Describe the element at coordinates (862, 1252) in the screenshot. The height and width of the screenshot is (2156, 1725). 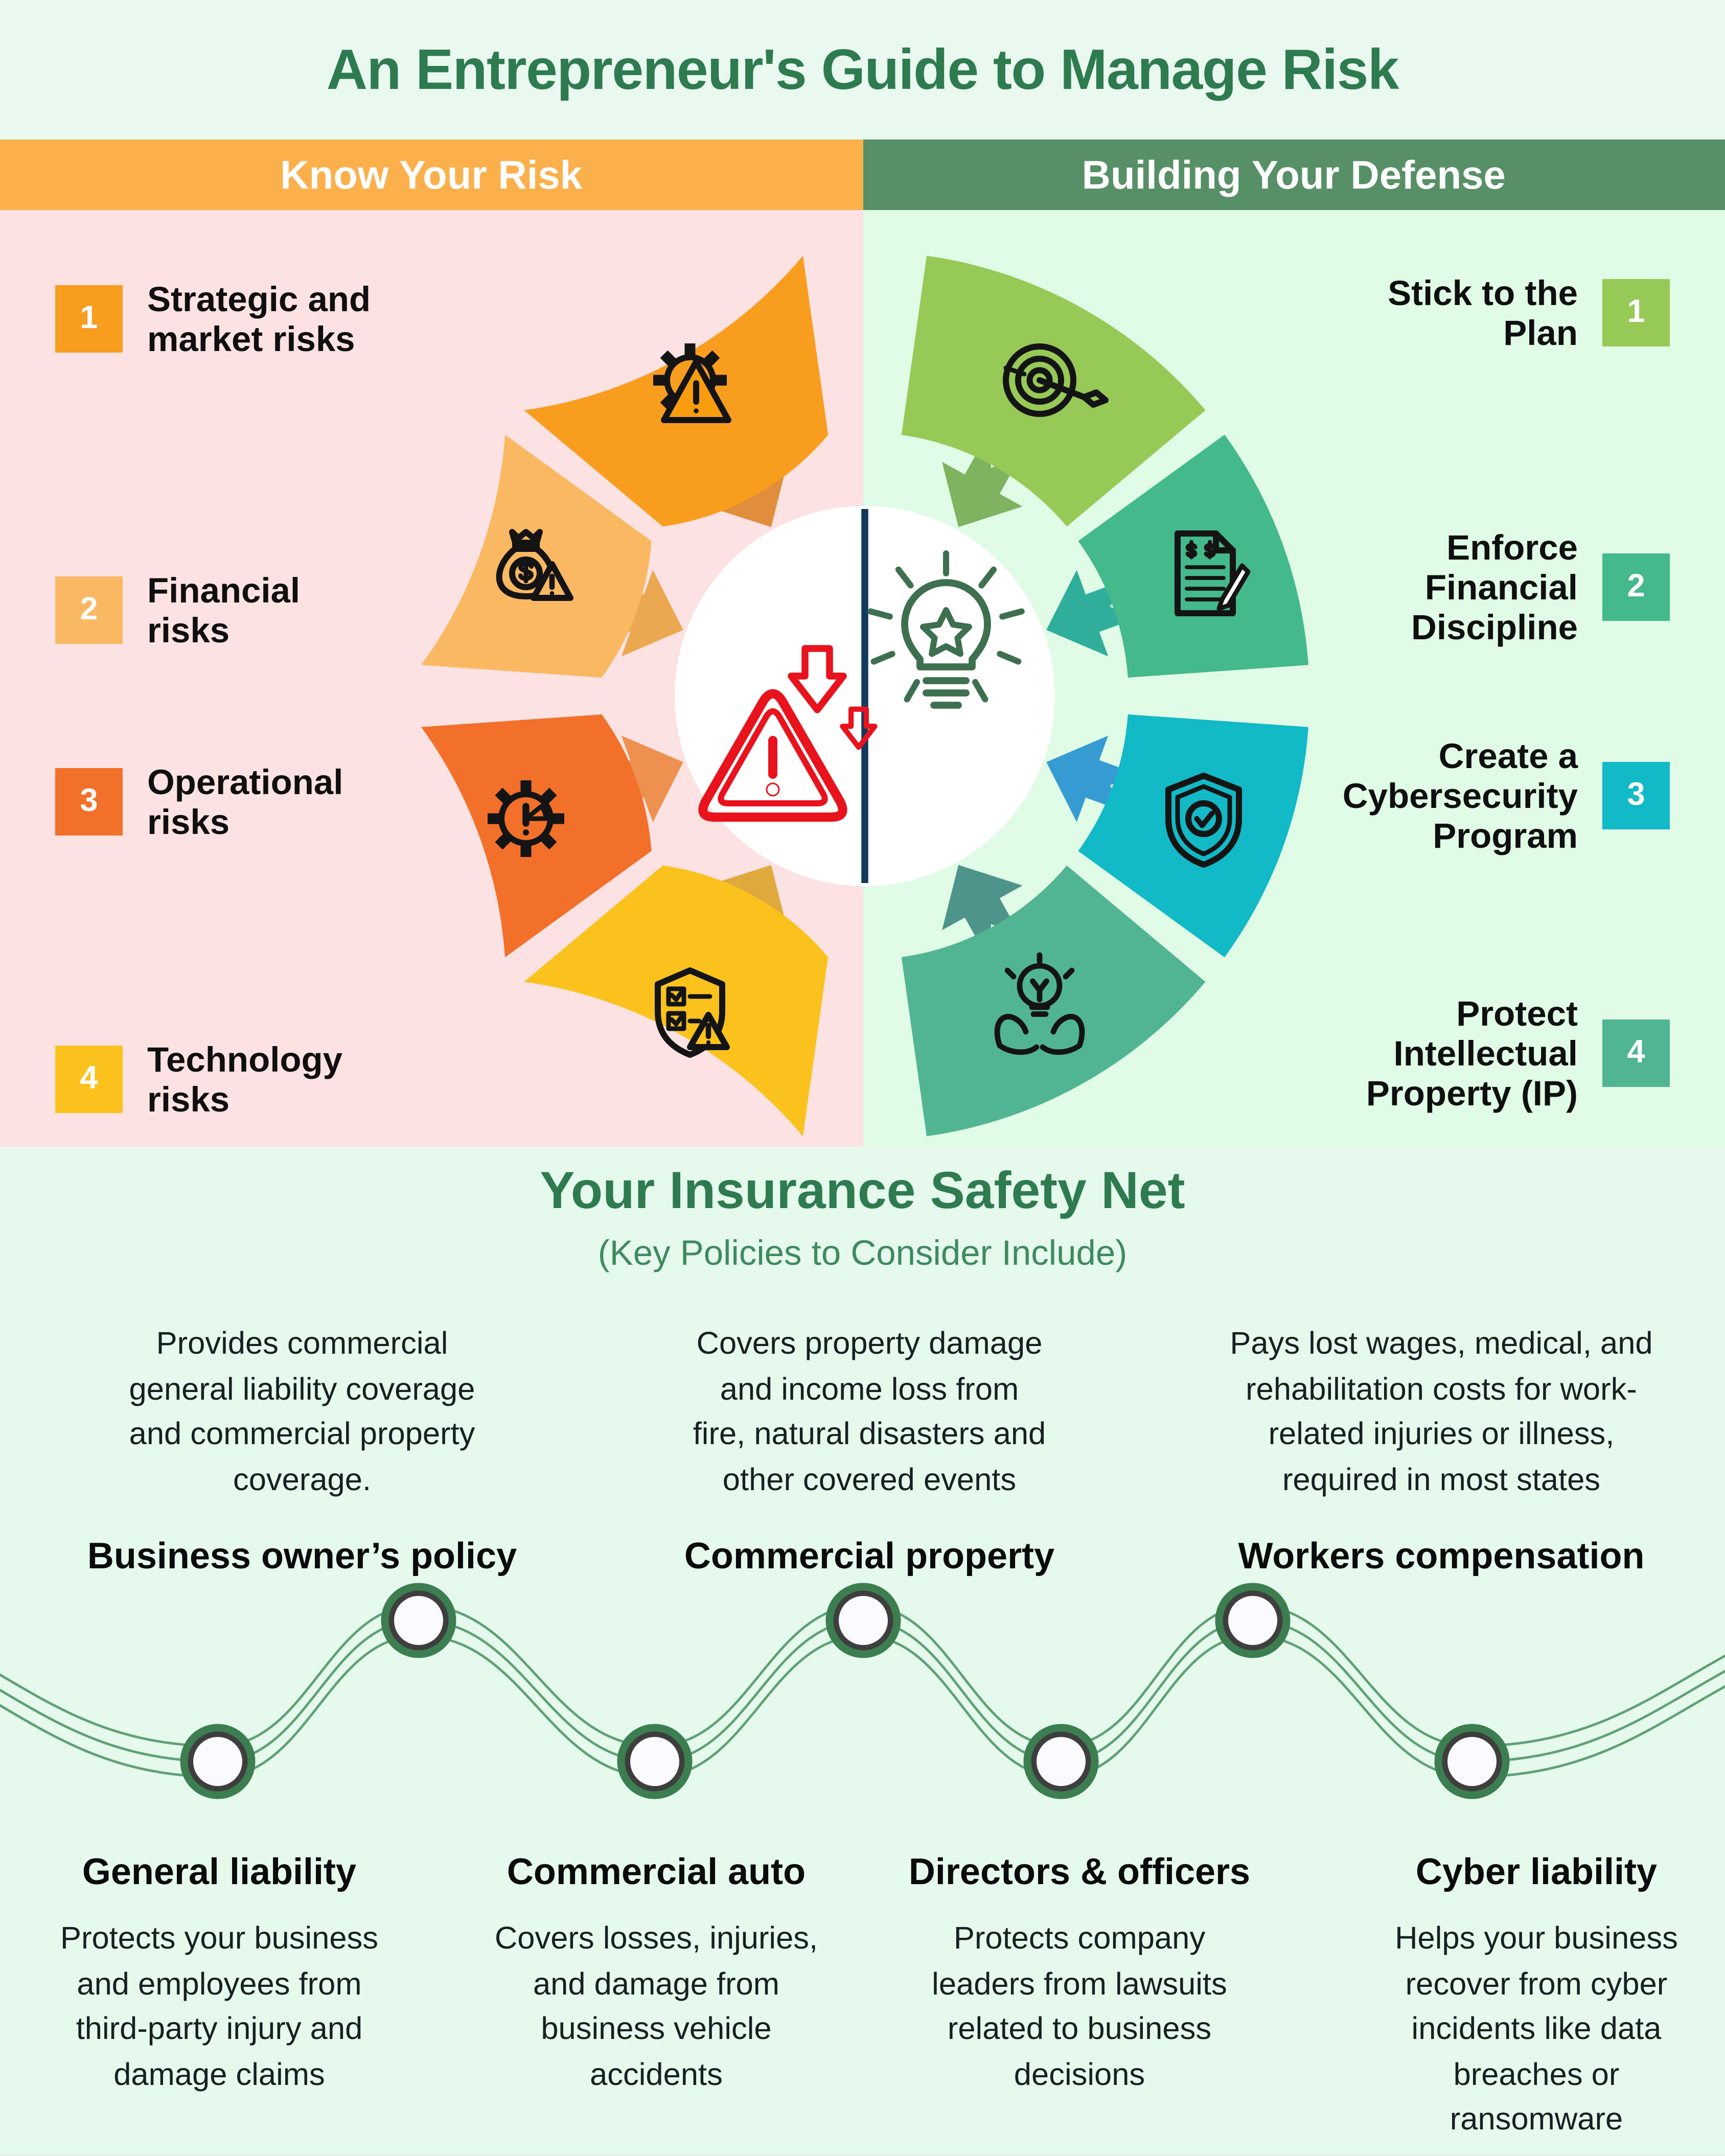
I see `insurance-subtitle: (Key Policies to Consider Include)` at that location.